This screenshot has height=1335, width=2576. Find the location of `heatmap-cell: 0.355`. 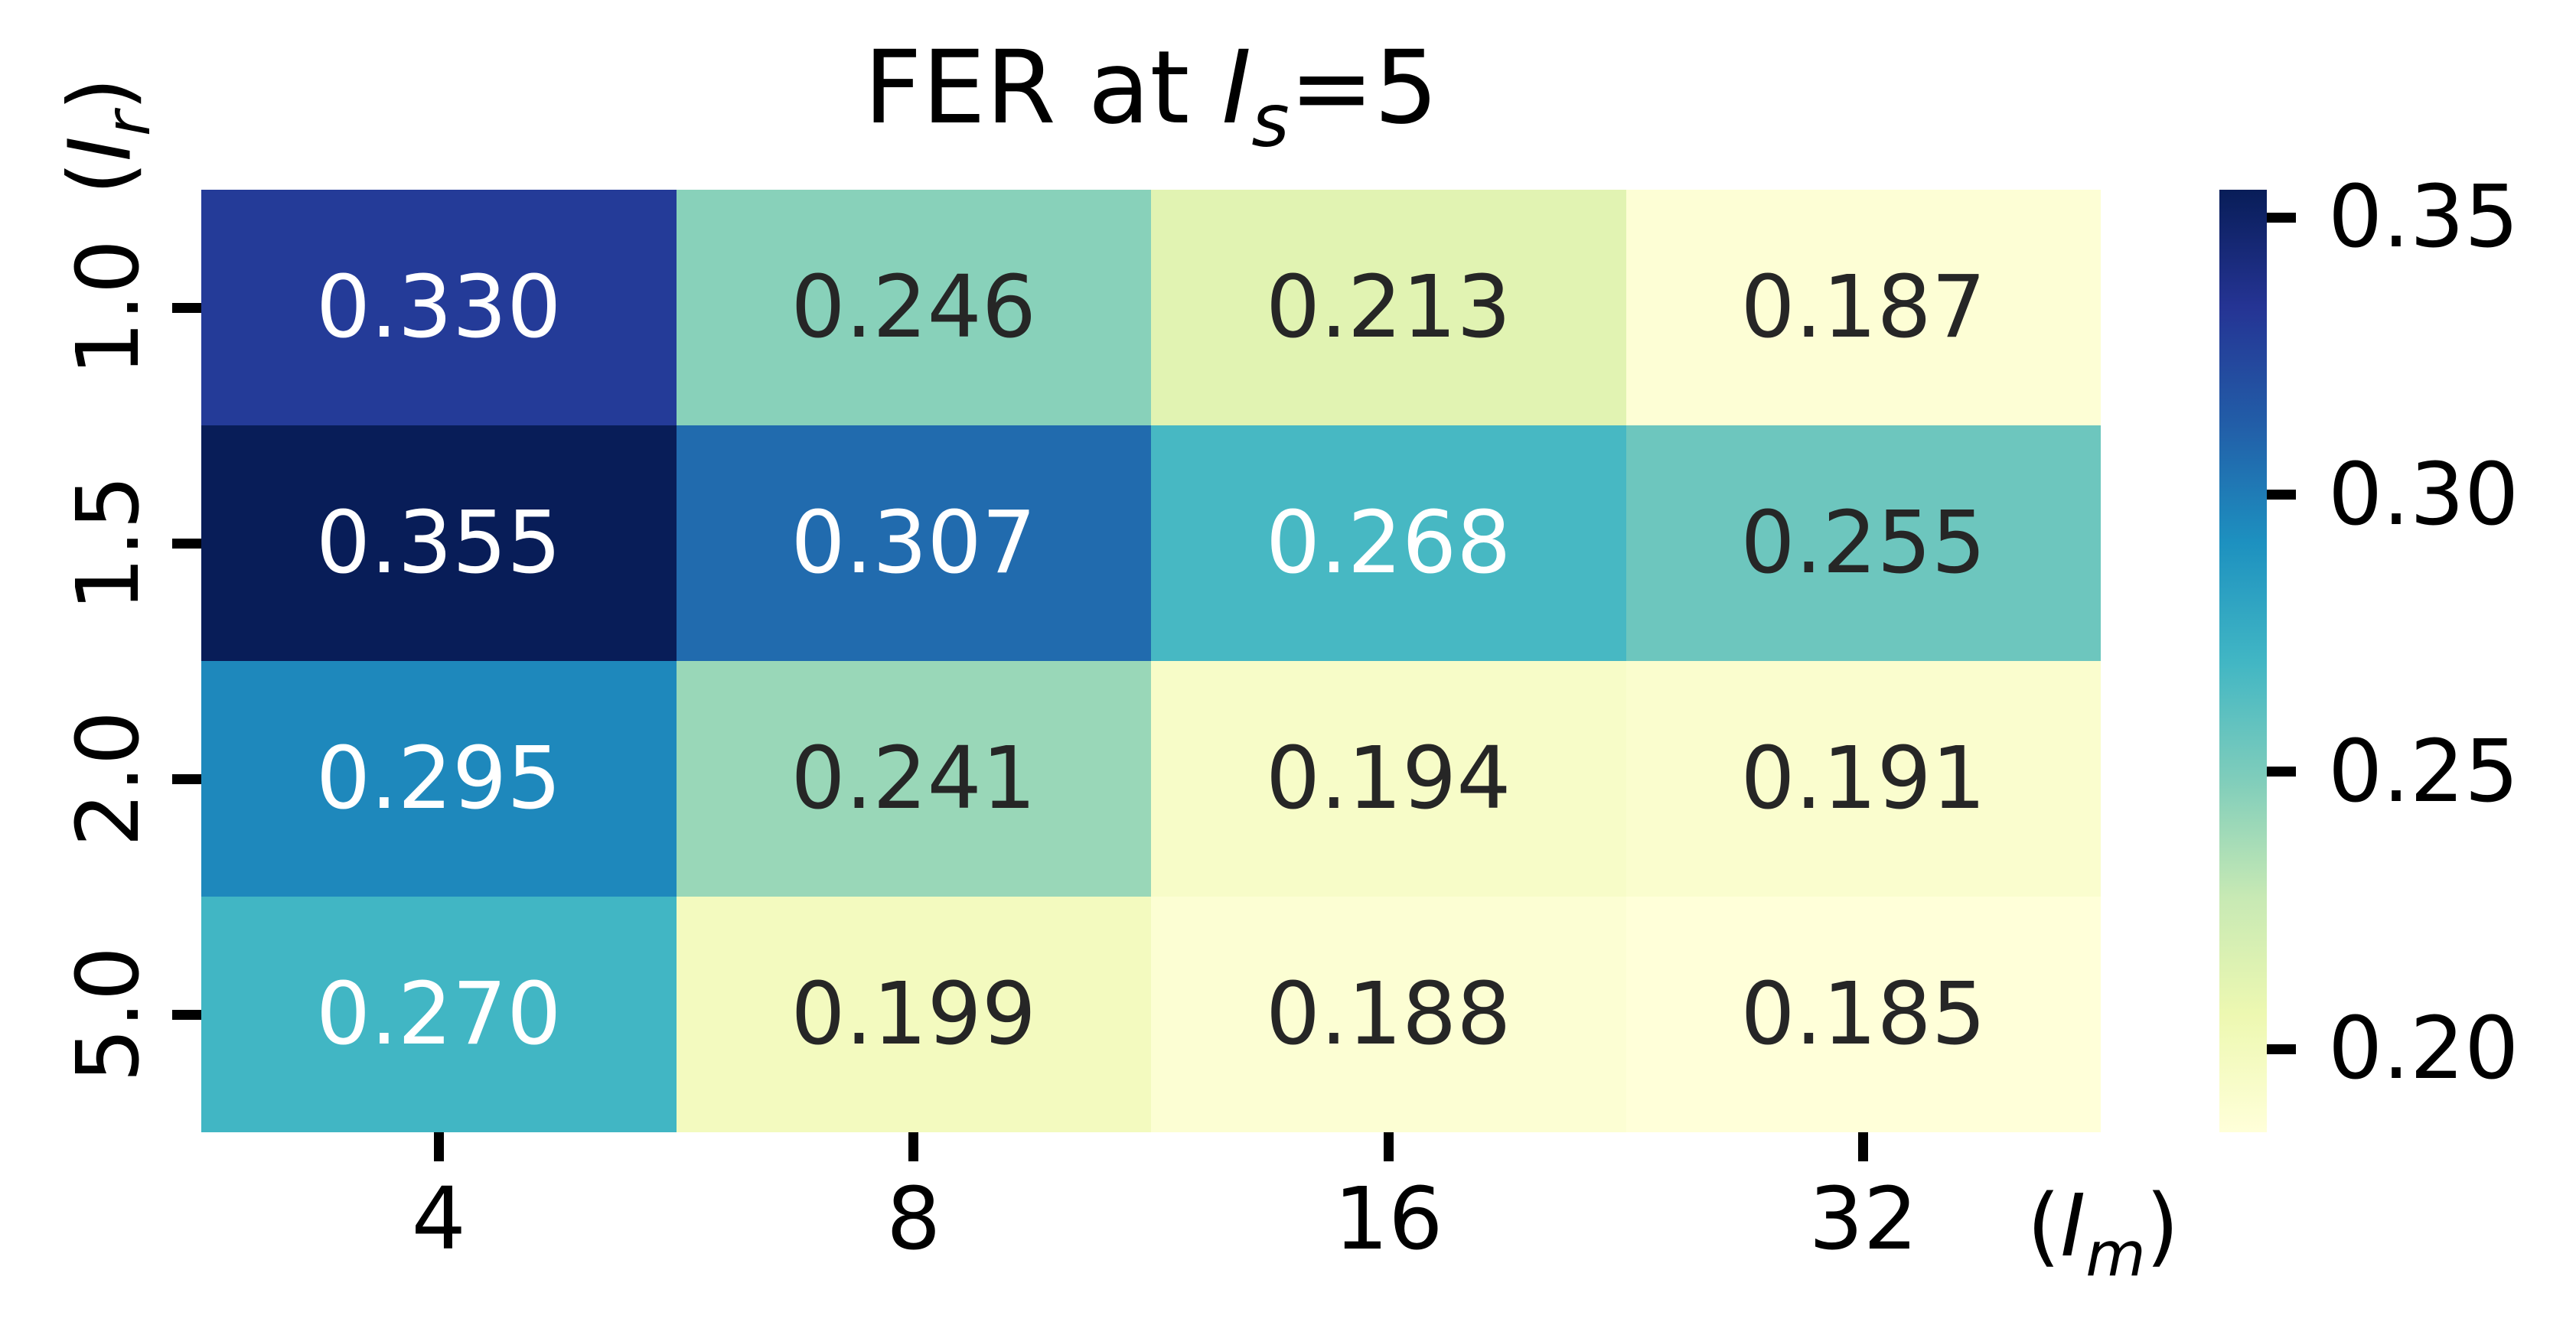

heatmap-cell: 0.355 is located at coordinates (439, 543).